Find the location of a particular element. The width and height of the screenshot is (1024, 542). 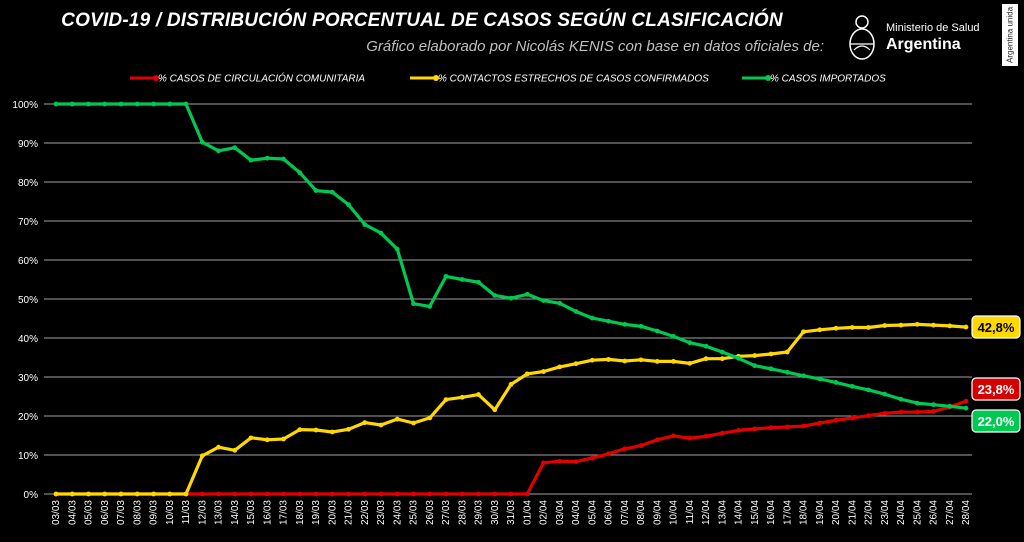

end-label-text: 23,8% is located at coordinates (996, 389).